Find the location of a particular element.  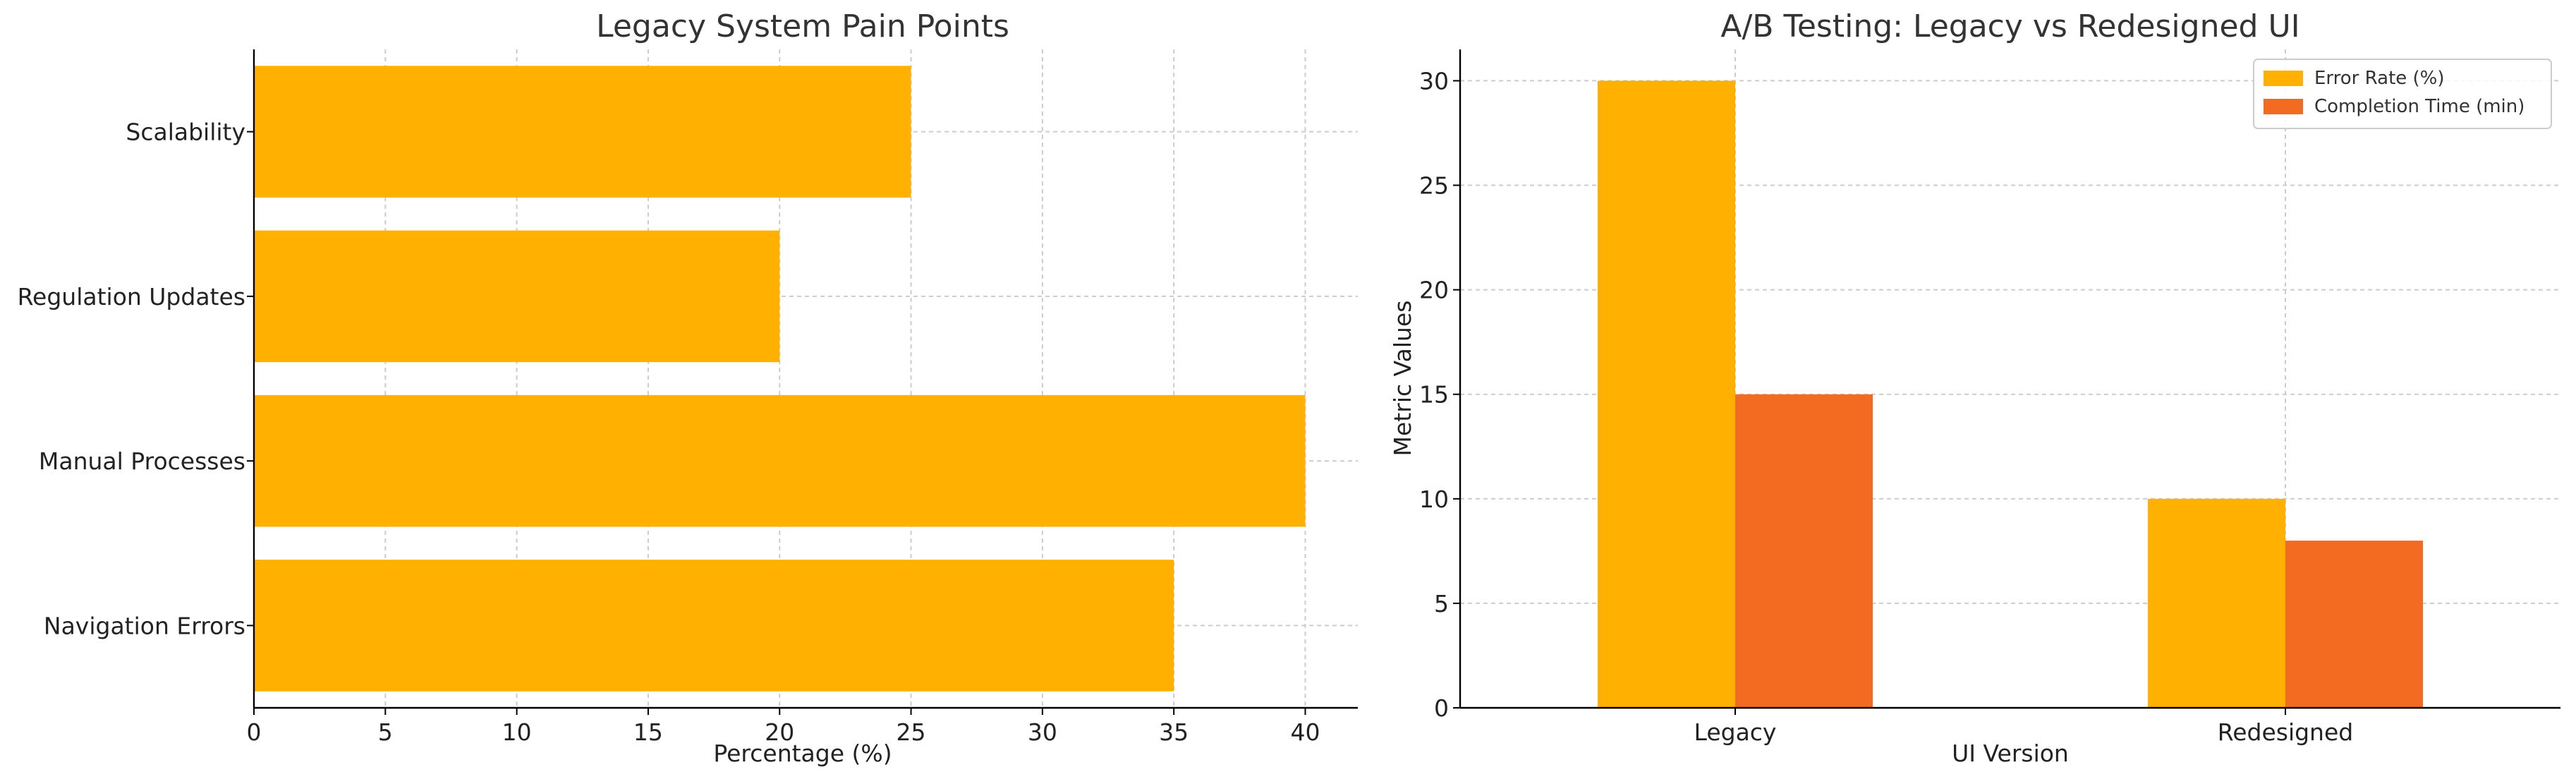

bar-completion-time-min-redesigned is located at coordinates (2354, 624).